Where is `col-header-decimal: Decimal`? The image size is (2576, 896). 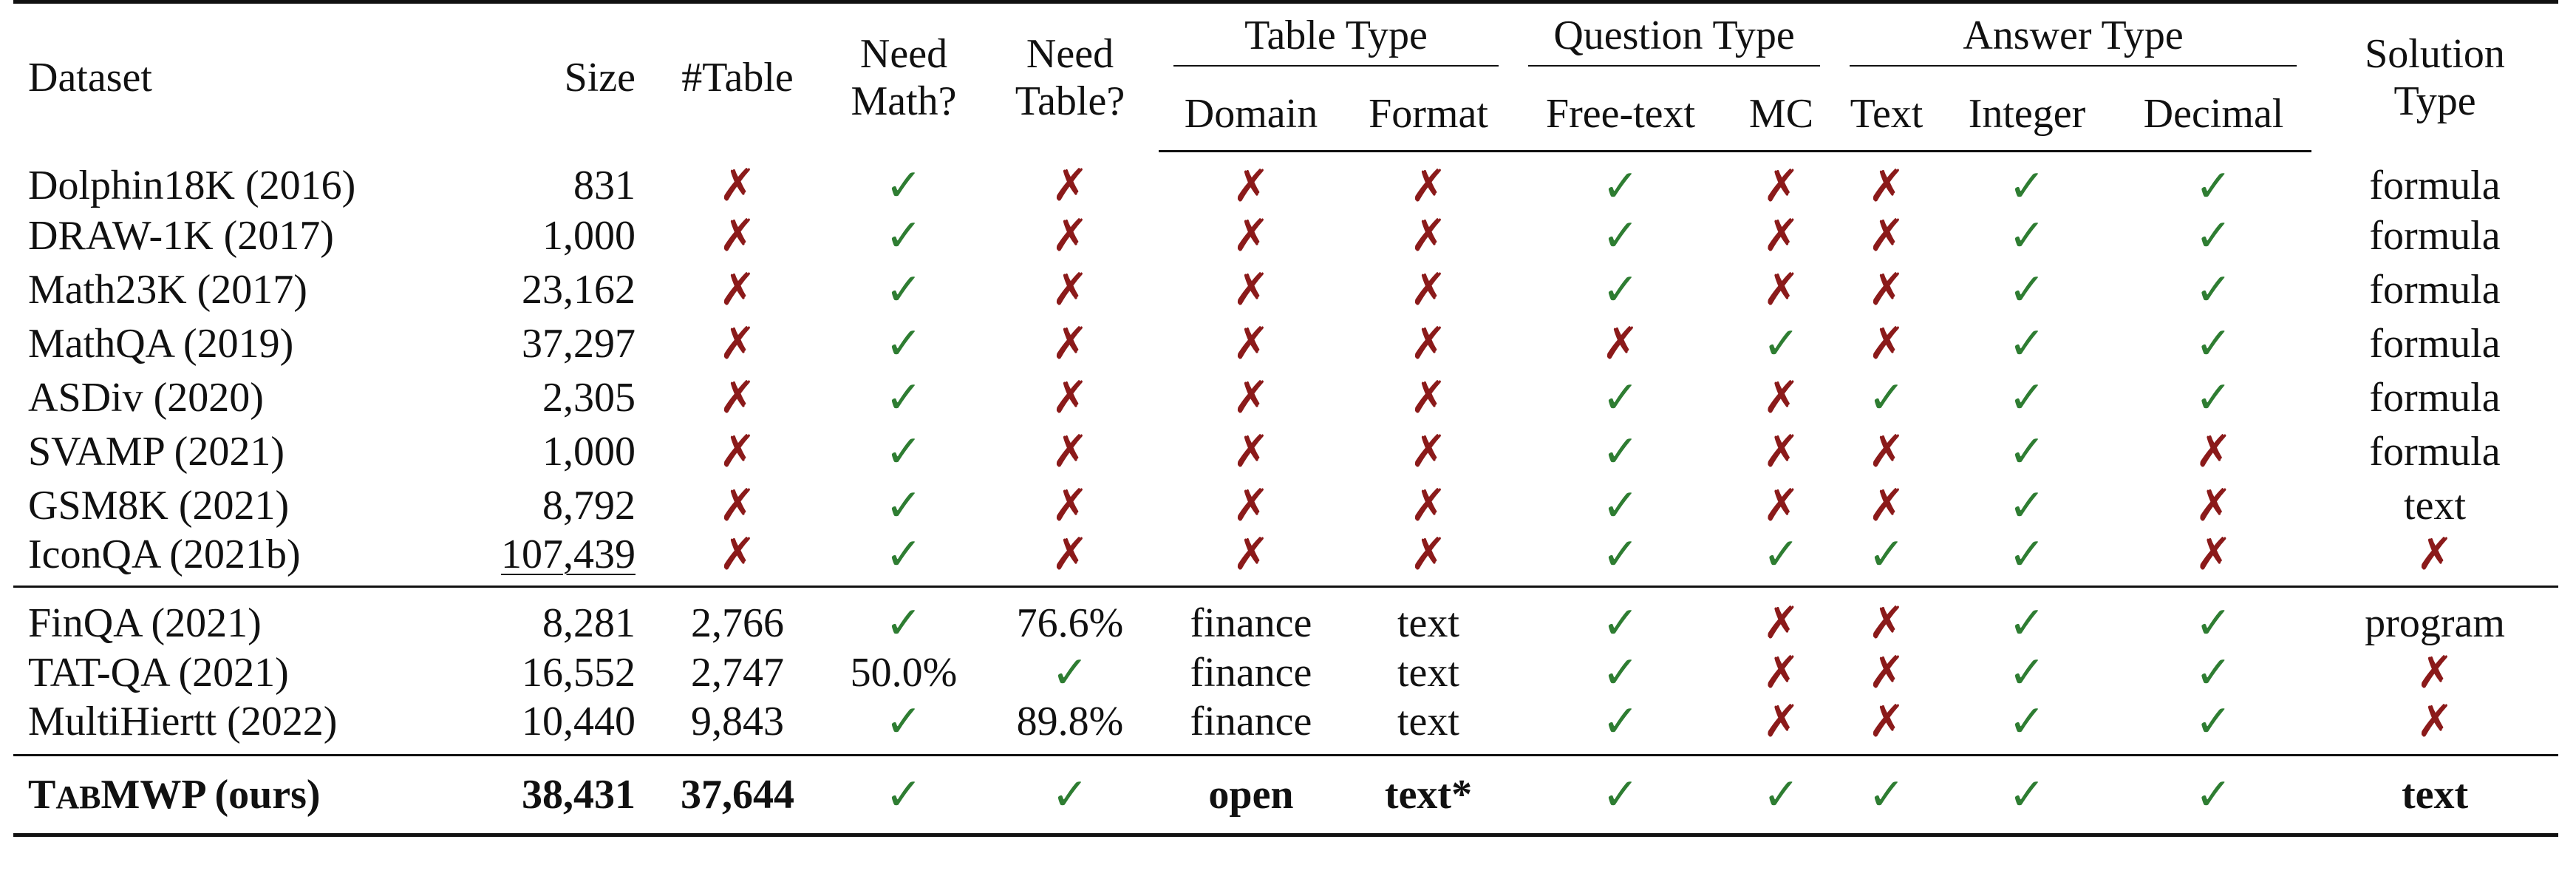
col-header-decimal: Decimal is located at coordinates (2214, 114).